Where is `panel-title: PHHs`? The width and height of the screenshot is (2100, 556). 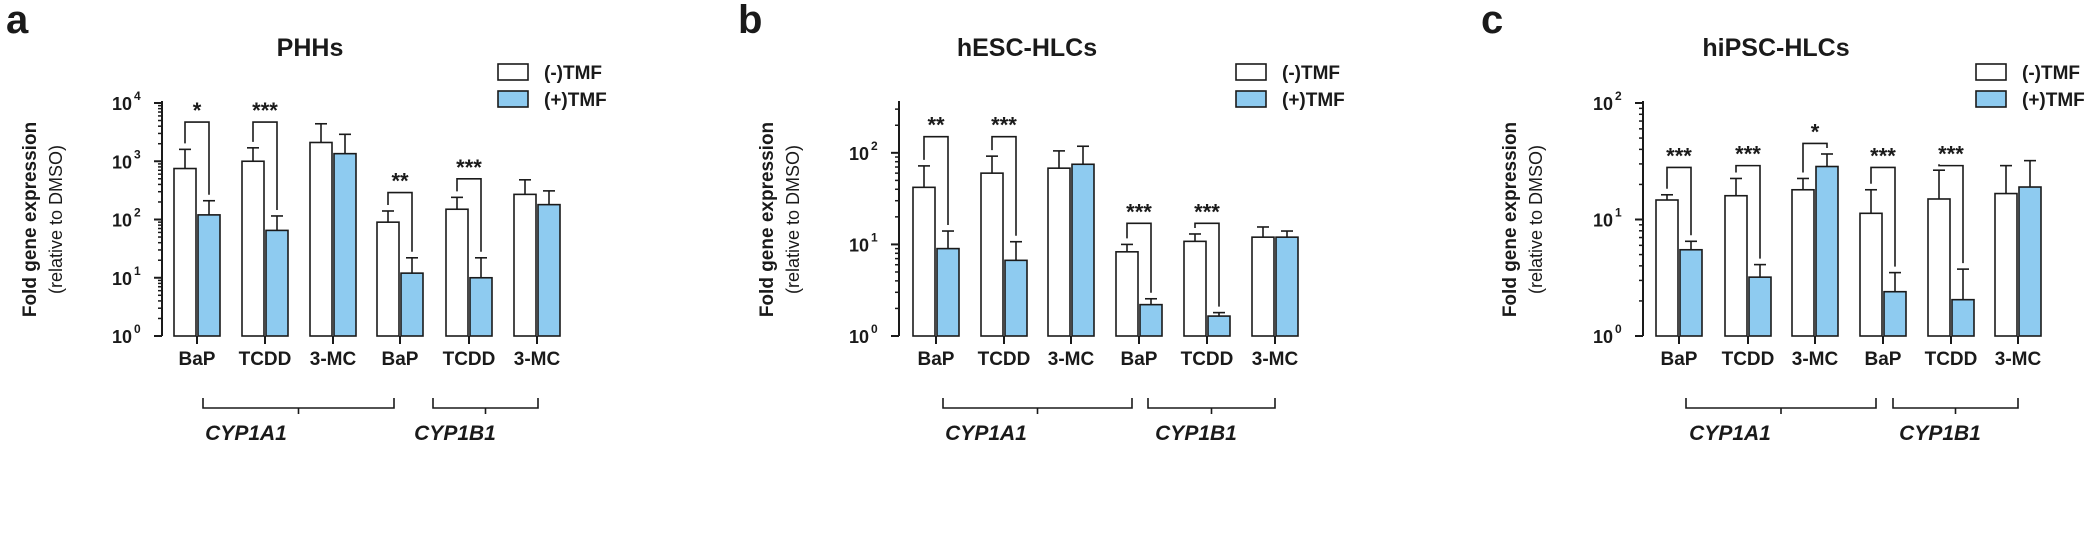
panel-title: PHHs is located at coordinates (310, 48).